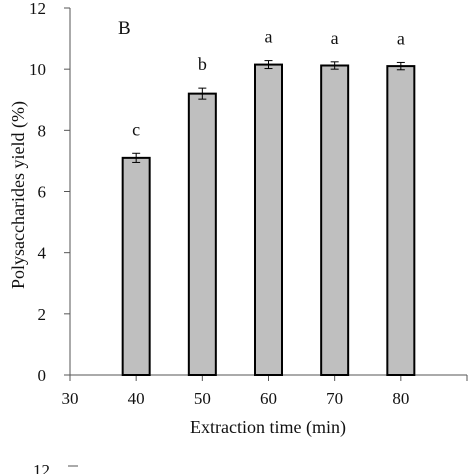 The width and height of the screenshot is (474, 474). I want to click on x-tick-label: 50, so click(202, 398).